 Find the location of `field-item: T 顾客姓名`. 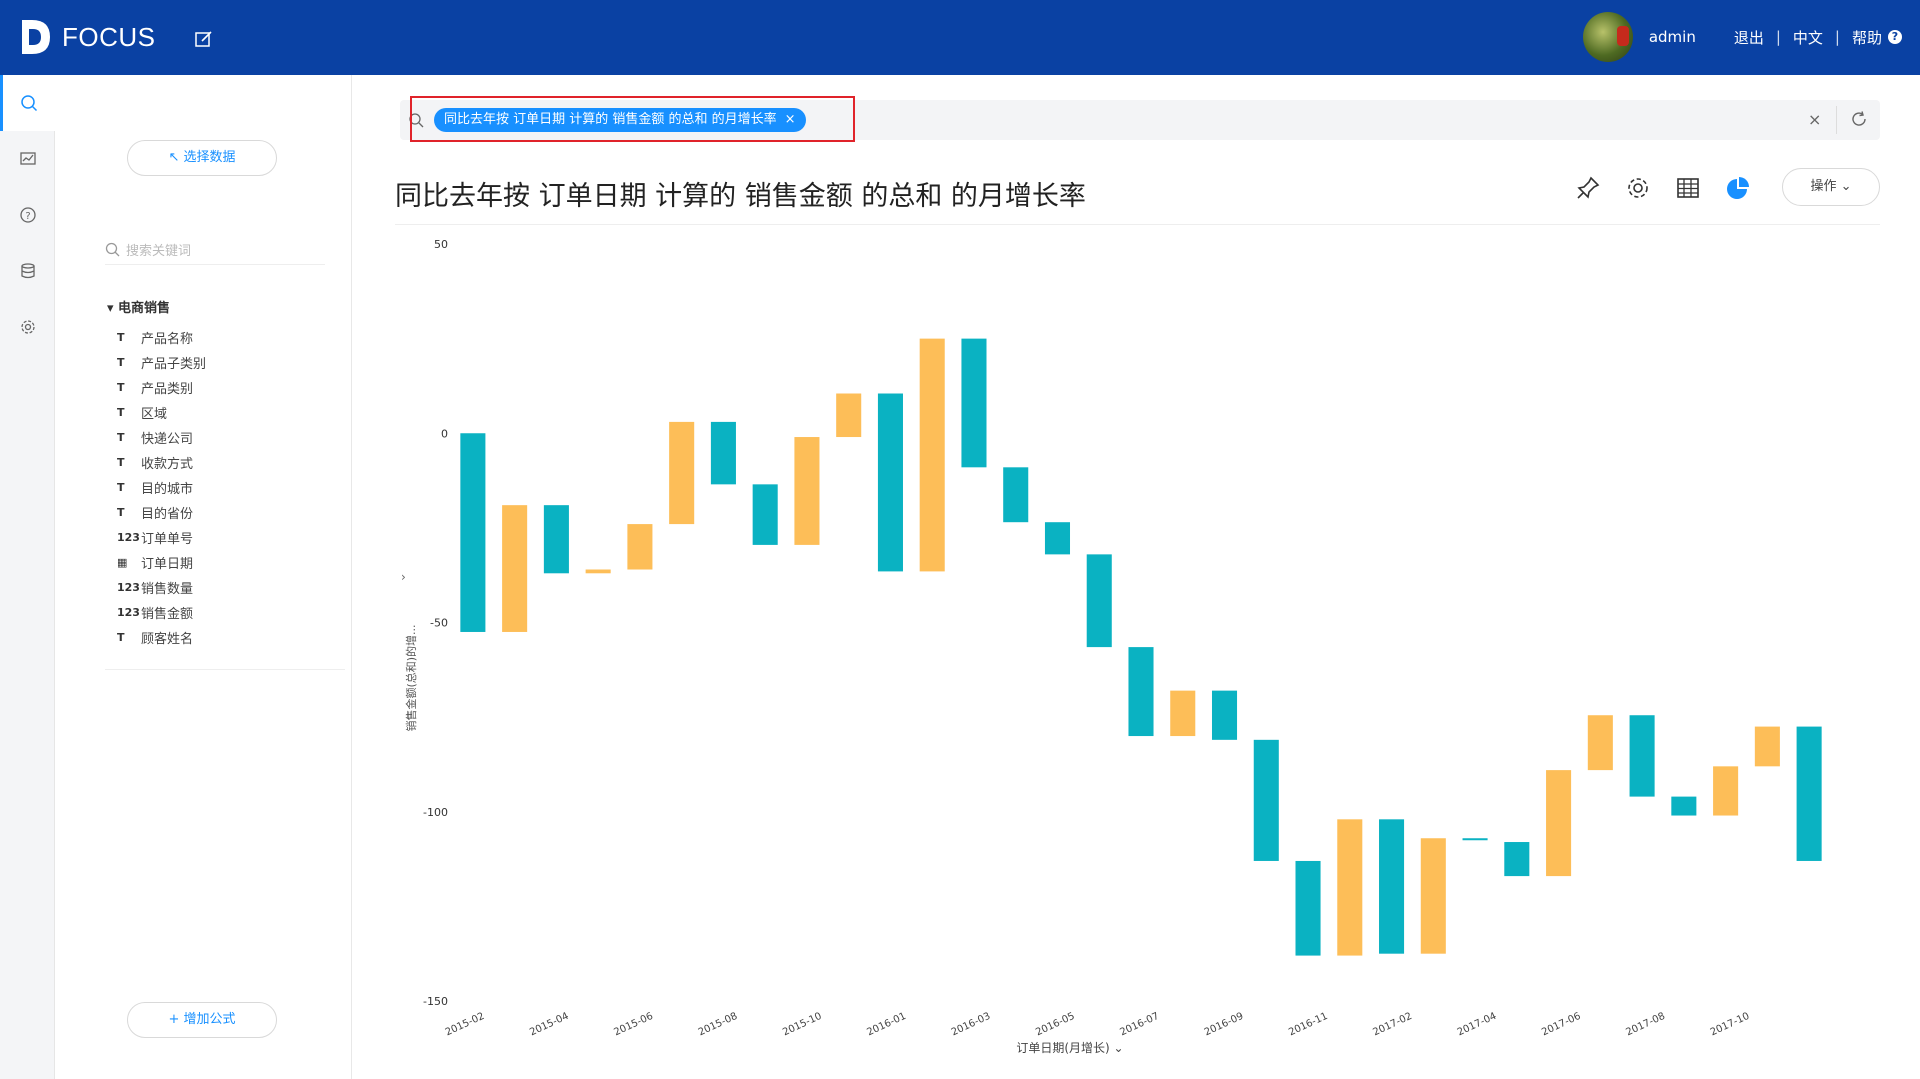

field-item: T 顾客姓名 is located at coordinates (161, 637).